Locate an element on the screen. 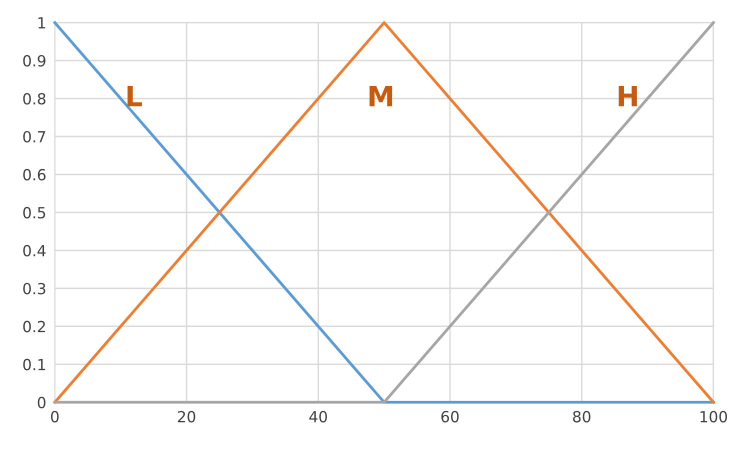  annotation: H is located at coordinates (627, 96).